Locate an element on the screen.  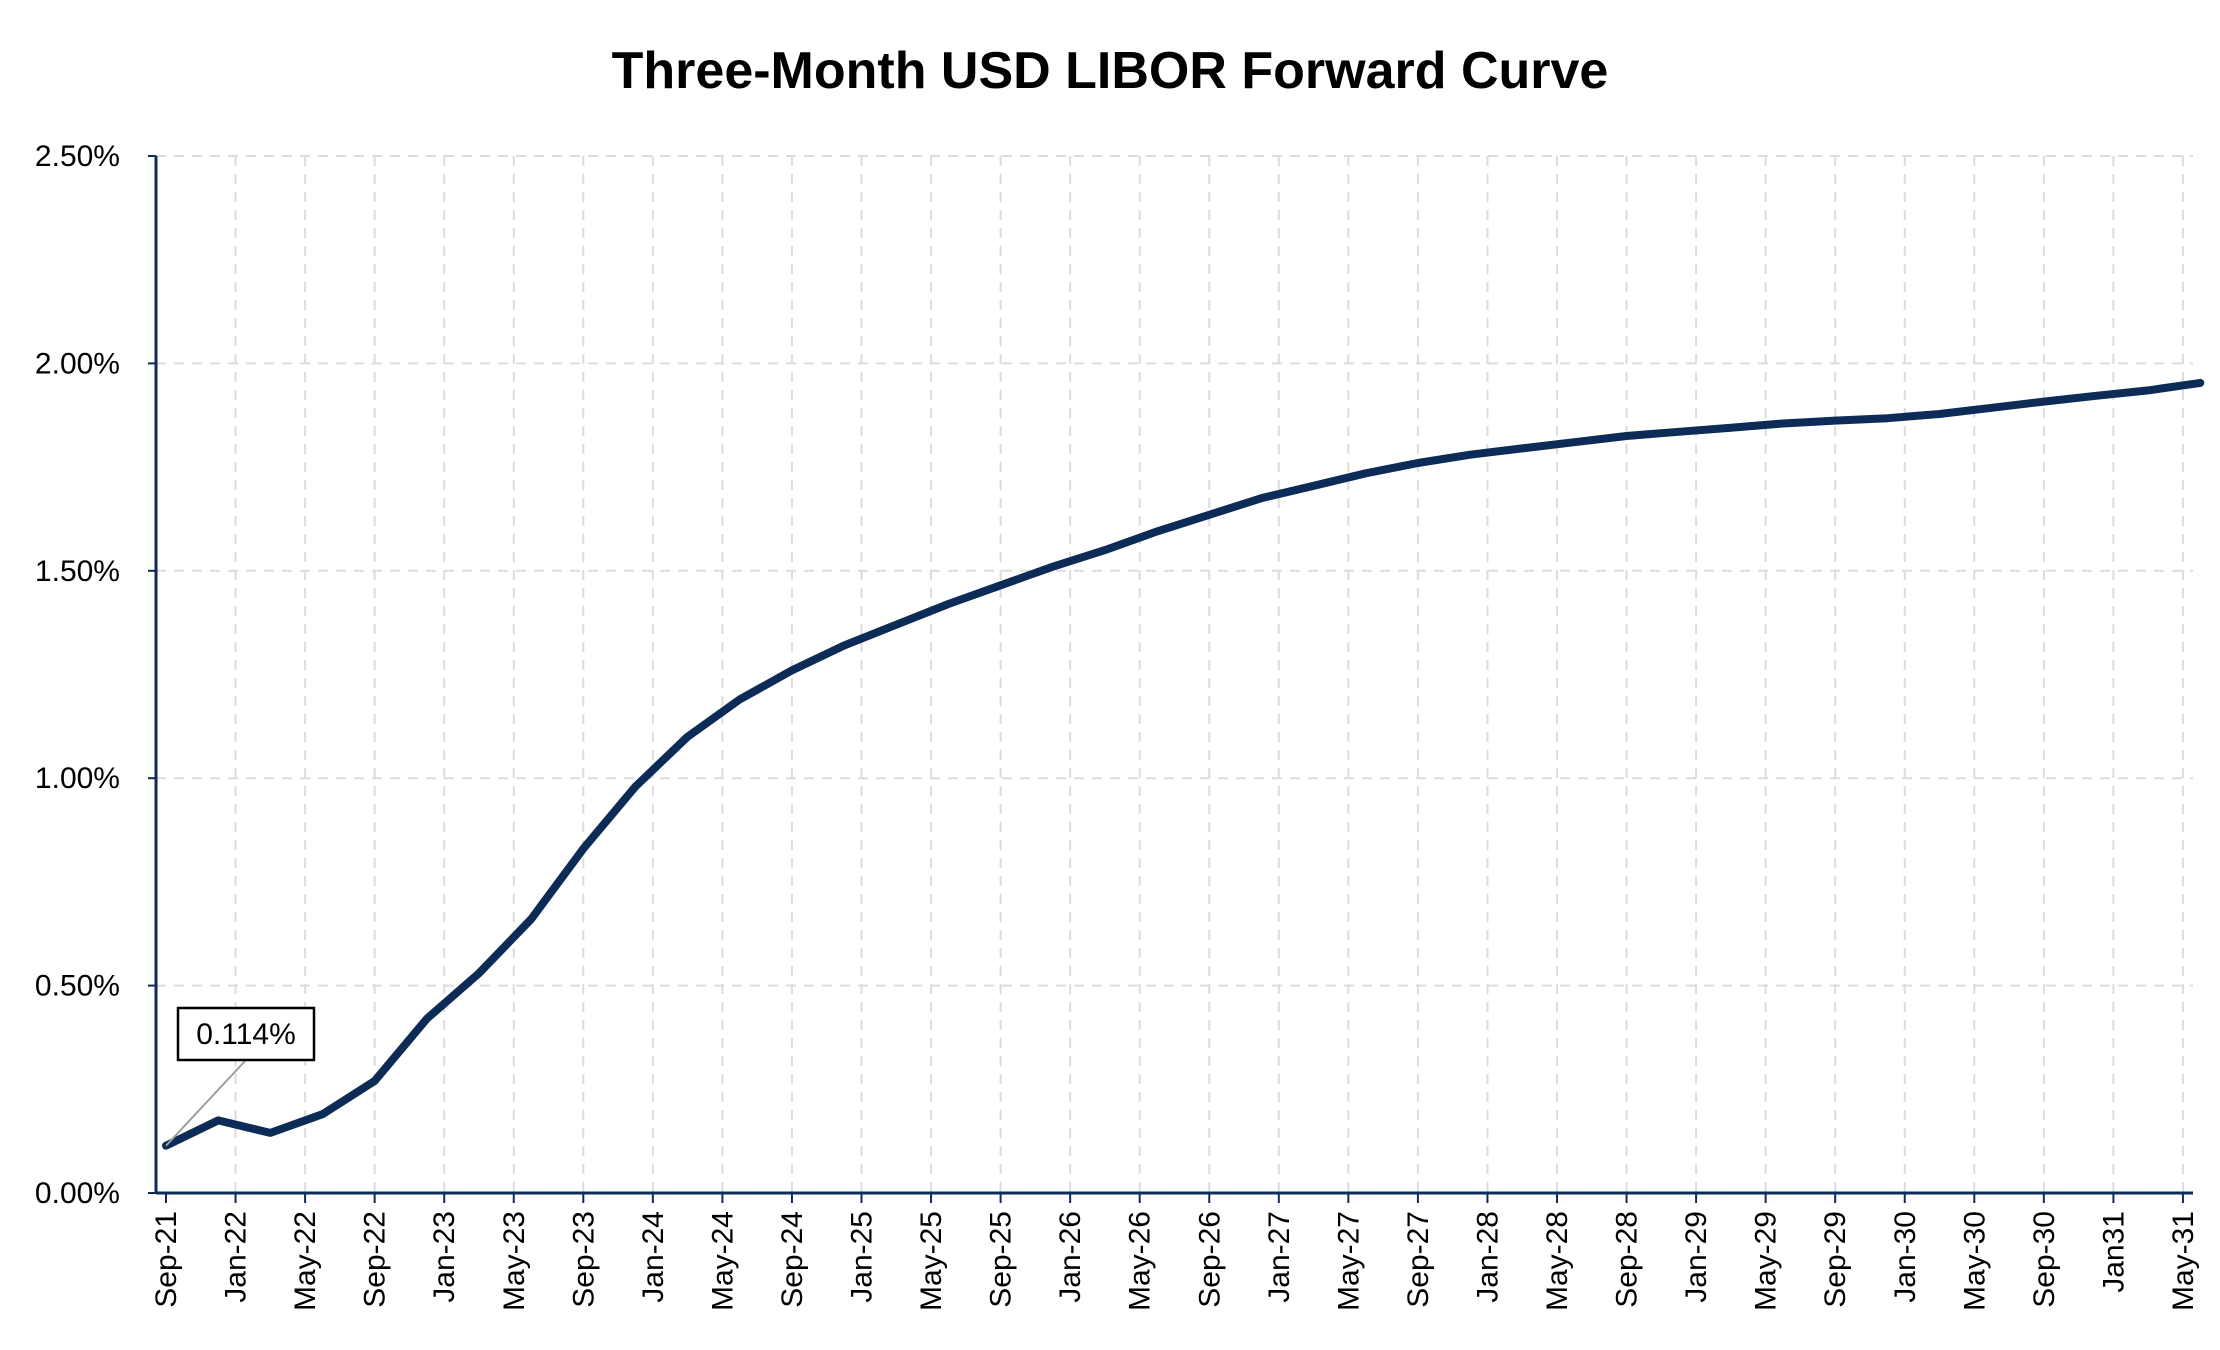
x-tick-label: May-25 is located at coordinates (931, 1261).